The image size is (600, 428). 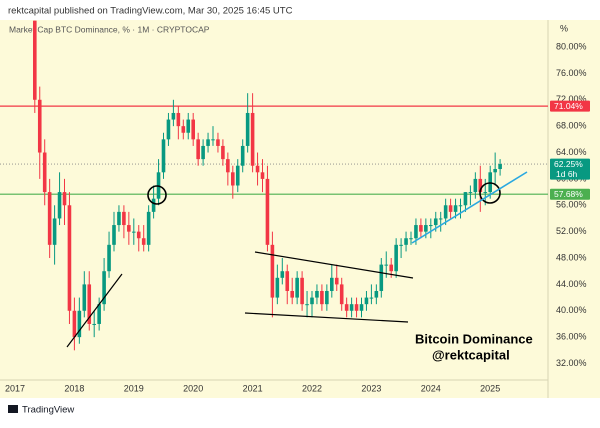 I want to click on y-tick-label: 76.00%, so click(x=571, y=73).